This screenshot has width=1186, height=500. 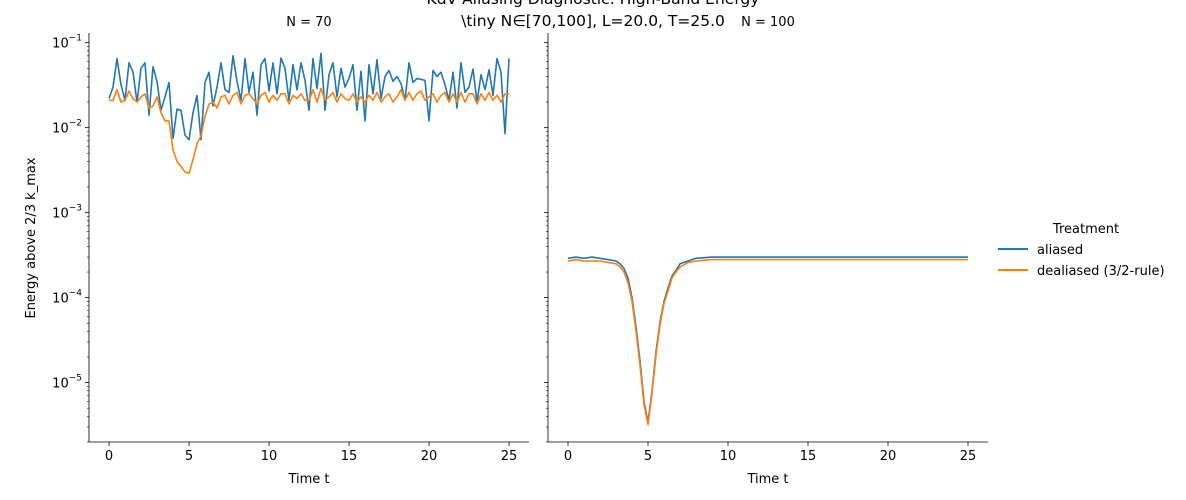 I want to click on x-axis-label-left: Time t, so click(x=308, y=479).